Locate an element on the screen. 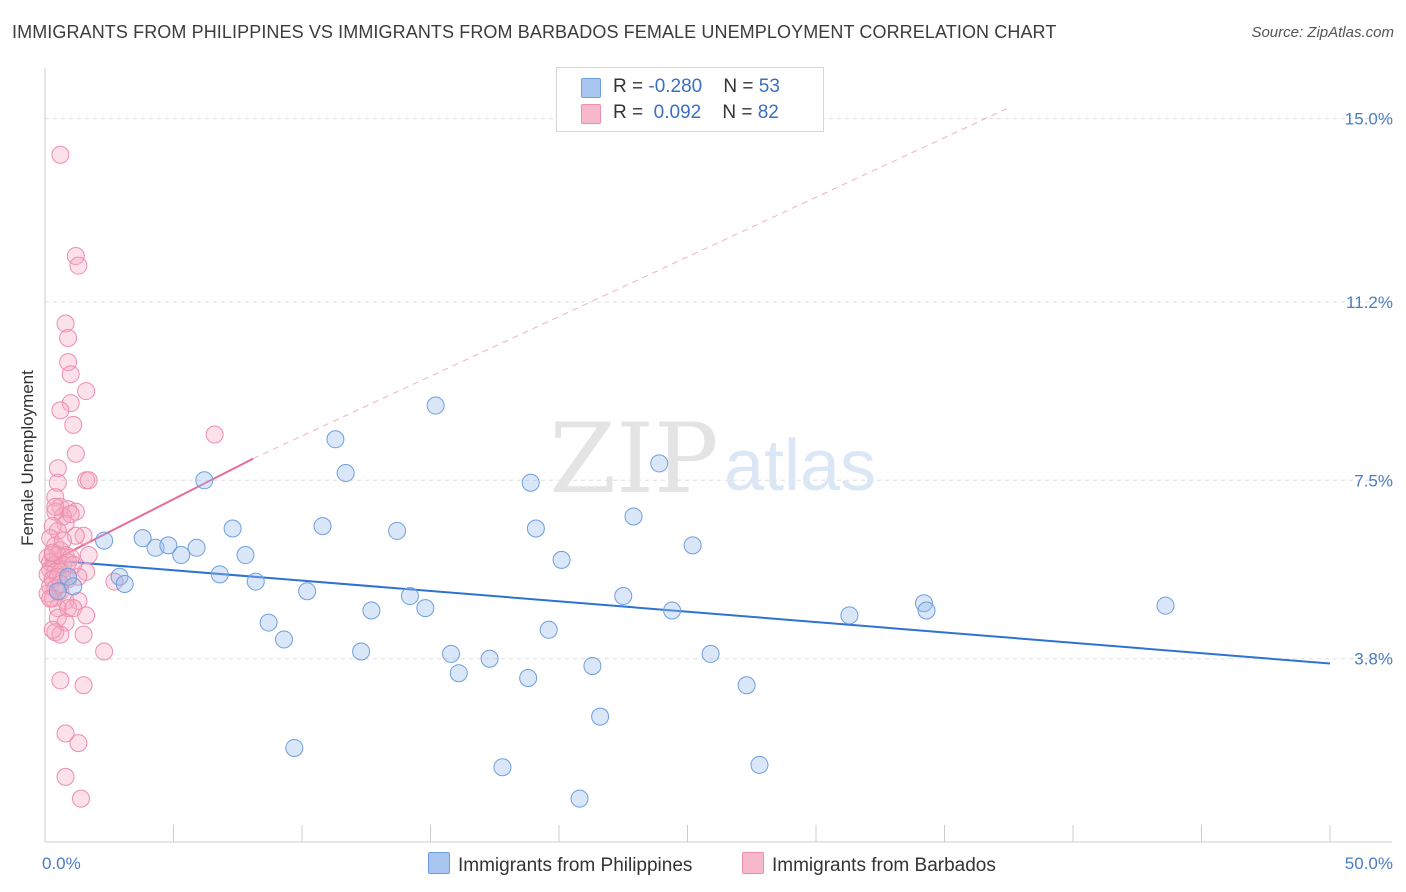  n-label: N = is located at coordinates (740, 112).